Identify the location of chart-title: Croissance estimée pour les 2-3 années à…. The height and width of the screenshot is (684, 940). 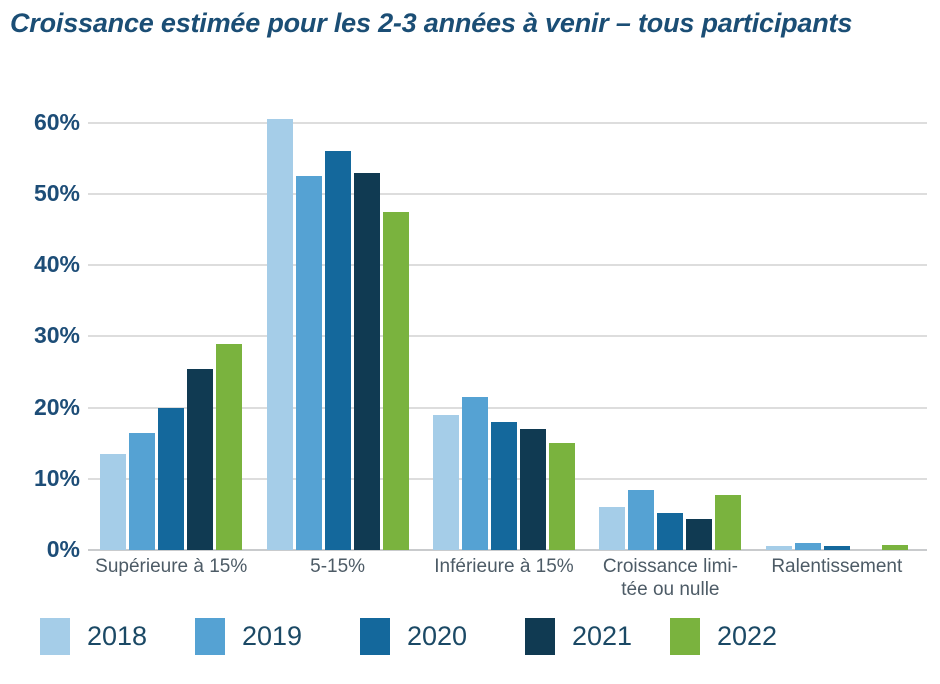
(431, 23).